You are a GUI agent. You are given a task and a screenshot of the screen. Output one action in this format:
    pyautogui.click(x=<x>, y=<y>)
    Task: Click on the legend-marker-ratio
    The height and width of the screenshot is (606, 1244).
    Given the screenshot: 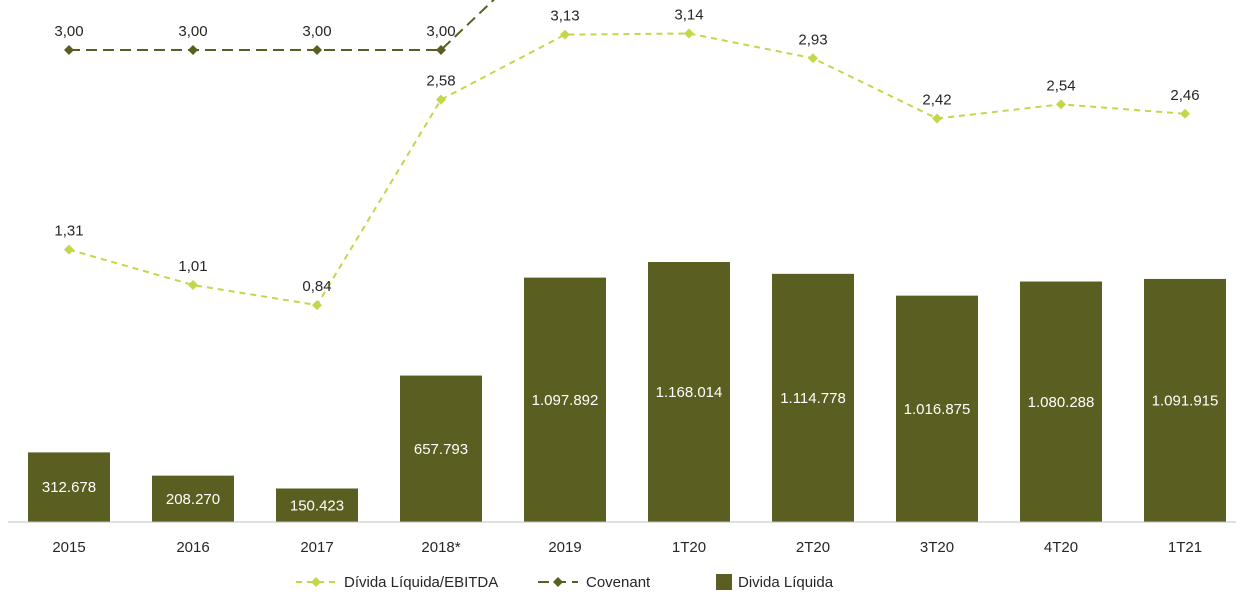 What is the action you would take?
    pyautogui.click(x=316, y=582)
    